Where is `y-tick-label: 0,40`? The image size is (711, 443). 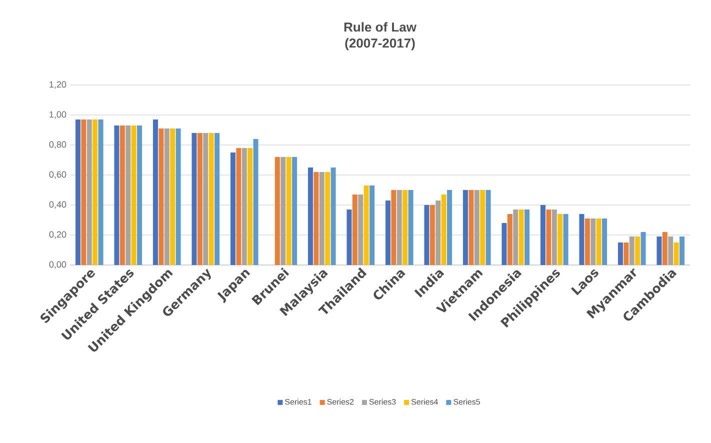
y-tick-label: 0,40 is located at coordinates (57, 205).